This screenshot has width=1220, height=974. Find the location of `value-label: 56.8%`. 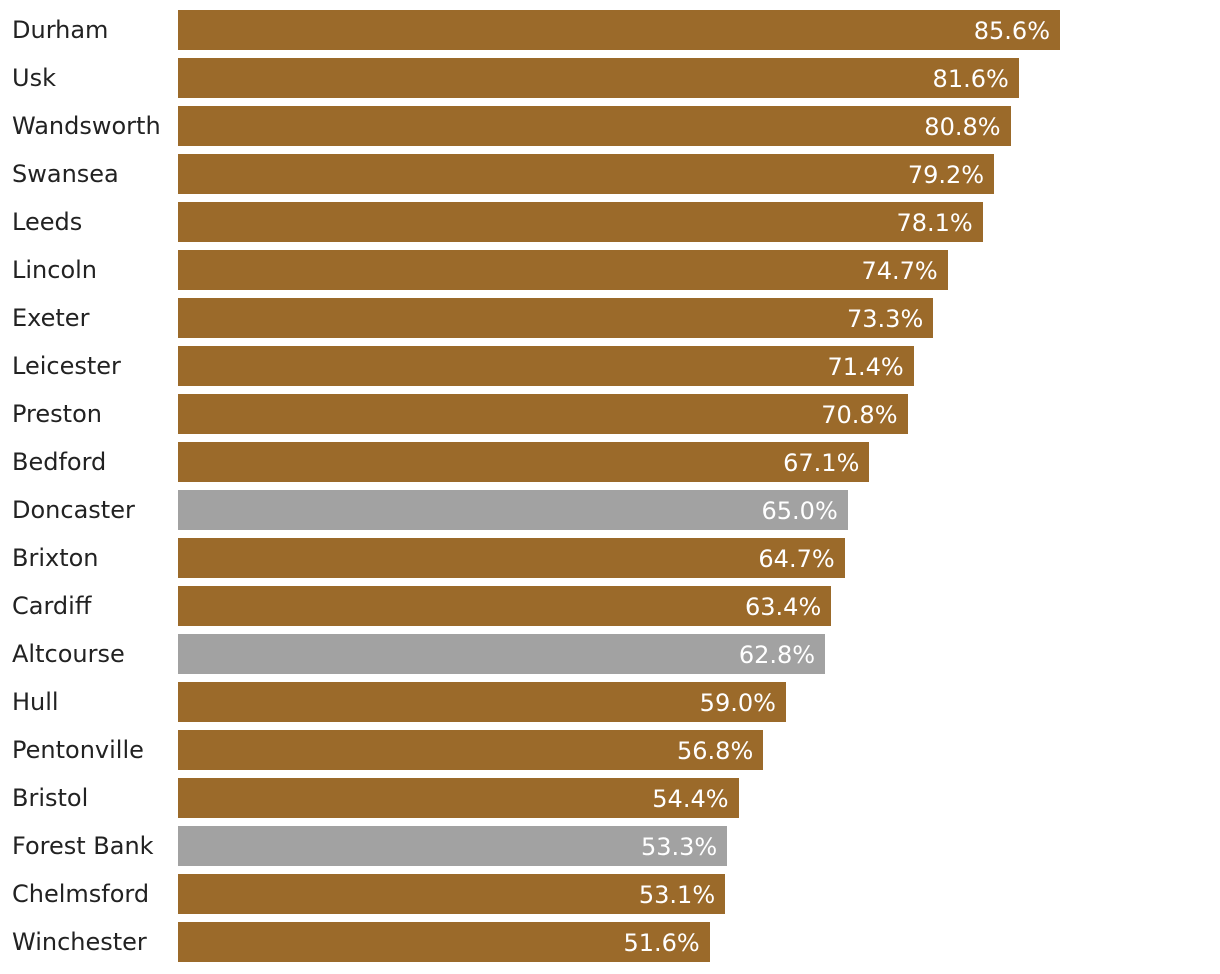

value-label: 56.8% is located at coordinates (715, 751).